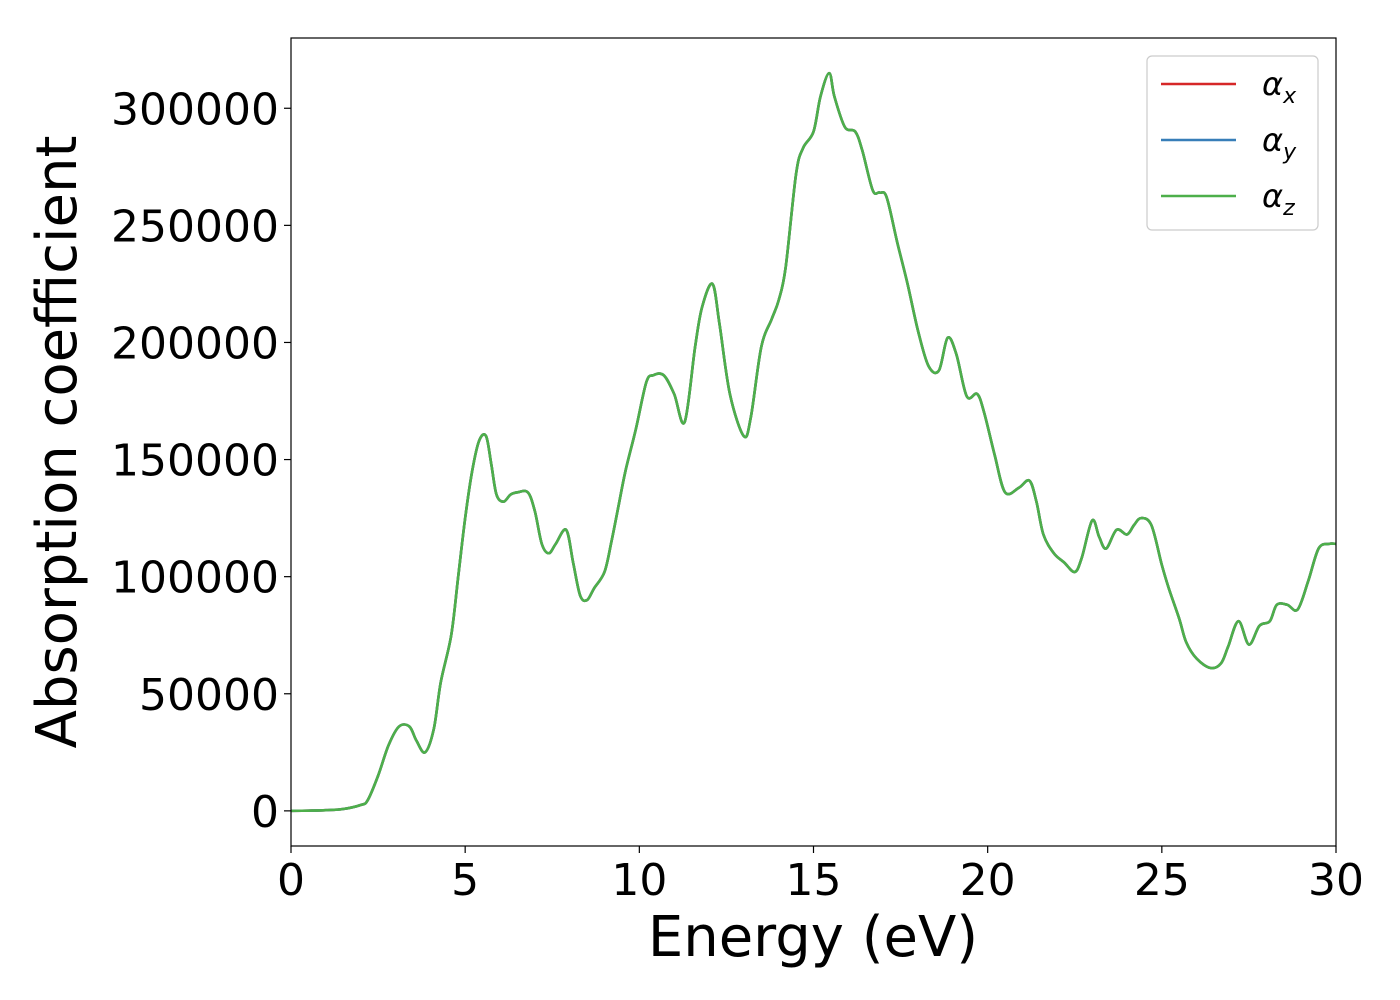 The height and width of the screenshot is (1000, 1400). What do you see at coordinates (195, 578) in the screenshot?
I see `y-tick-label: 100000` at bounding box center [195, 578].